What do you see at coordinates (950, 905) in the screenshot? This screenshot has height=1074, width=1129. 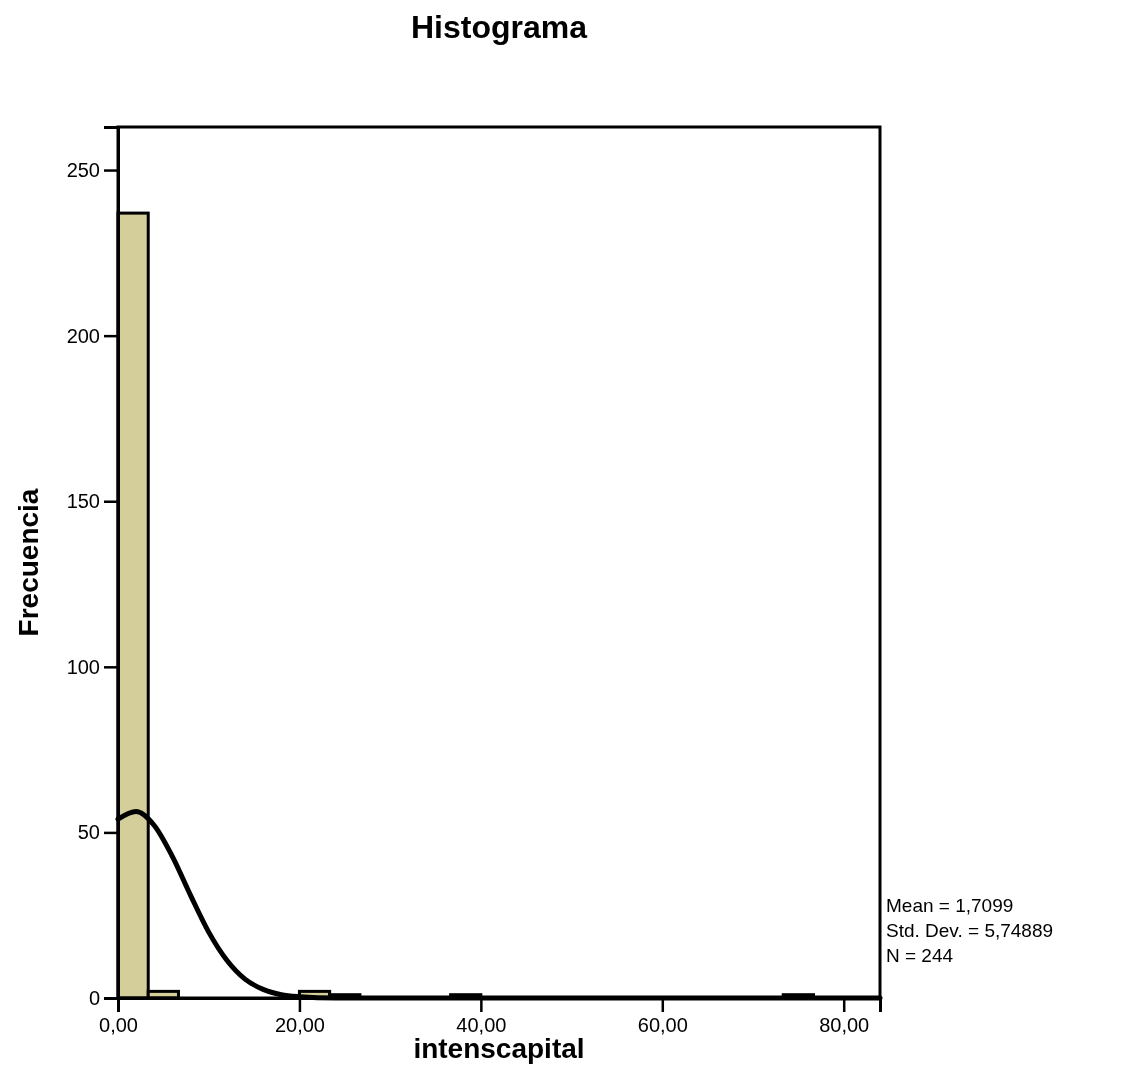 I see `text: Mean = 1,7099` at bounding box center [950, 905].